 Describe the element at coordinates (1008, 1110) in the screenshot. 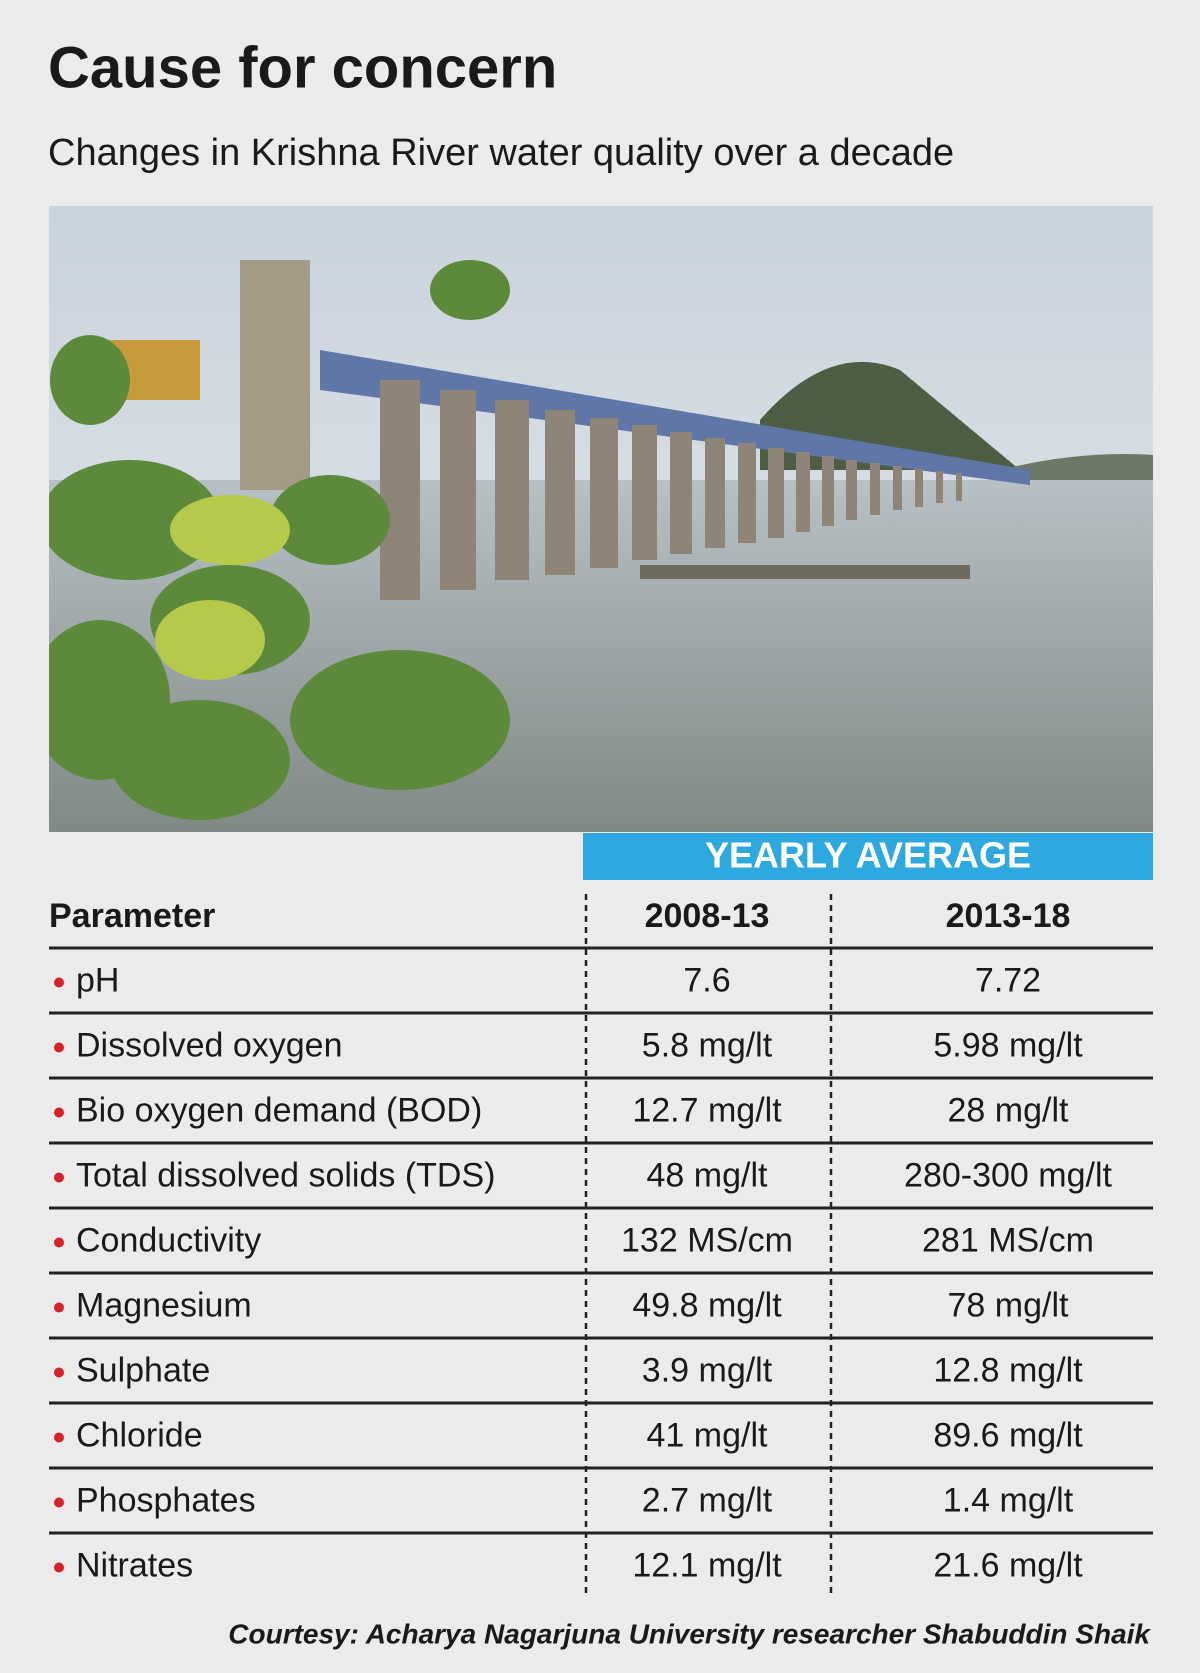

I see `value-cell: 28 mg/lt` at that location.